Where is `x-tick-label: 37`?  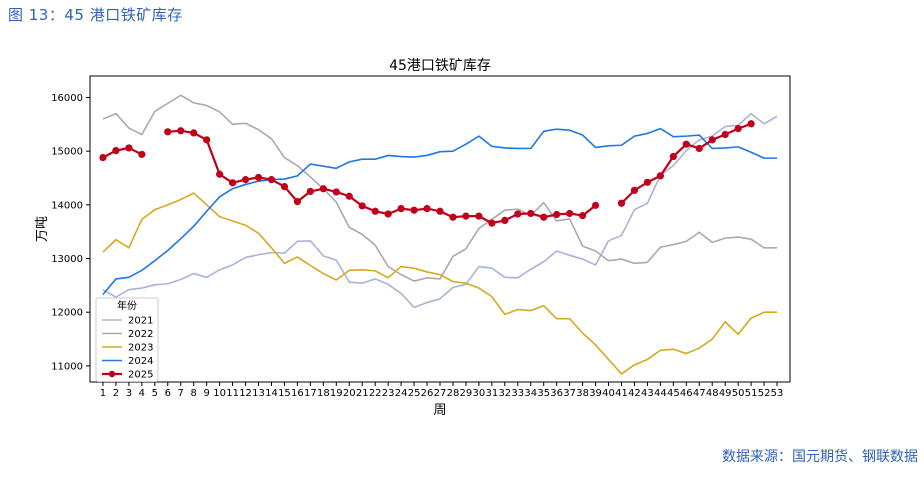
x-tick-label: 37 is located at coordinates (569, 393).